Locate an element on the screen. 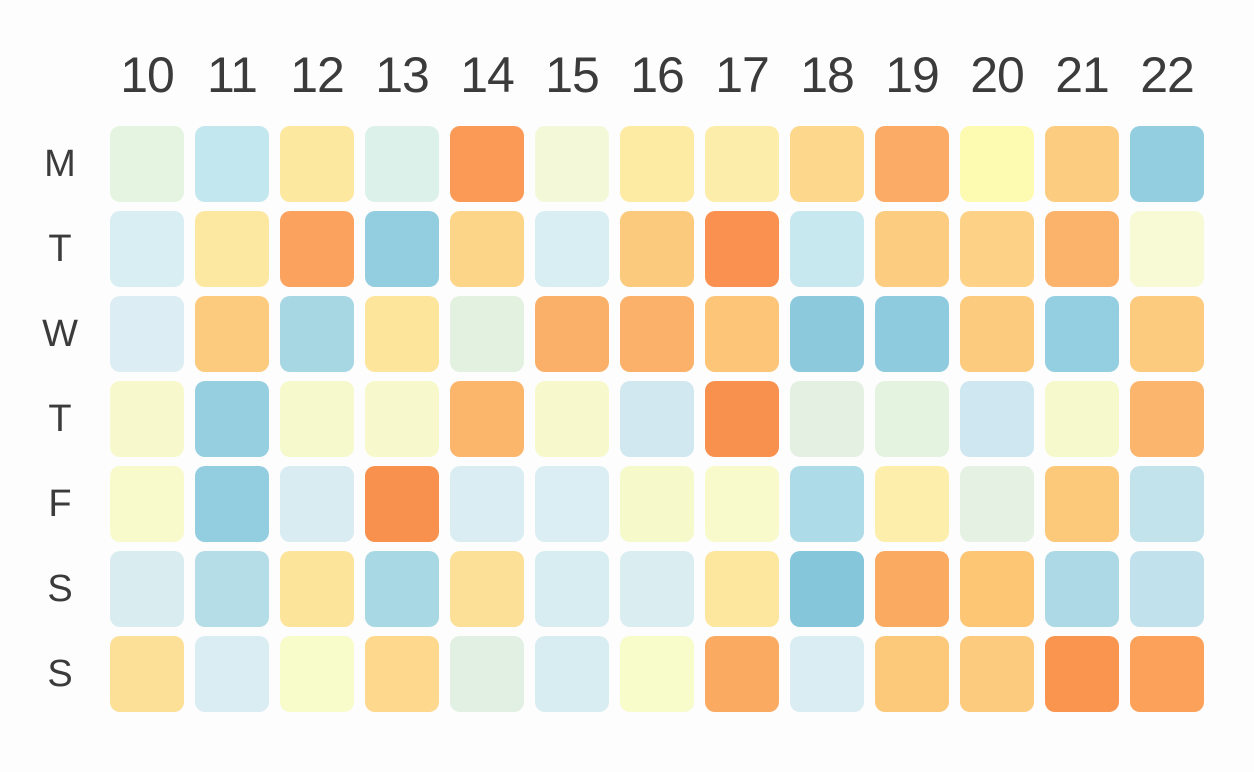 This screenshot has height=772, width=1254. day-tick-label: F is located at coordinates (60, 503).